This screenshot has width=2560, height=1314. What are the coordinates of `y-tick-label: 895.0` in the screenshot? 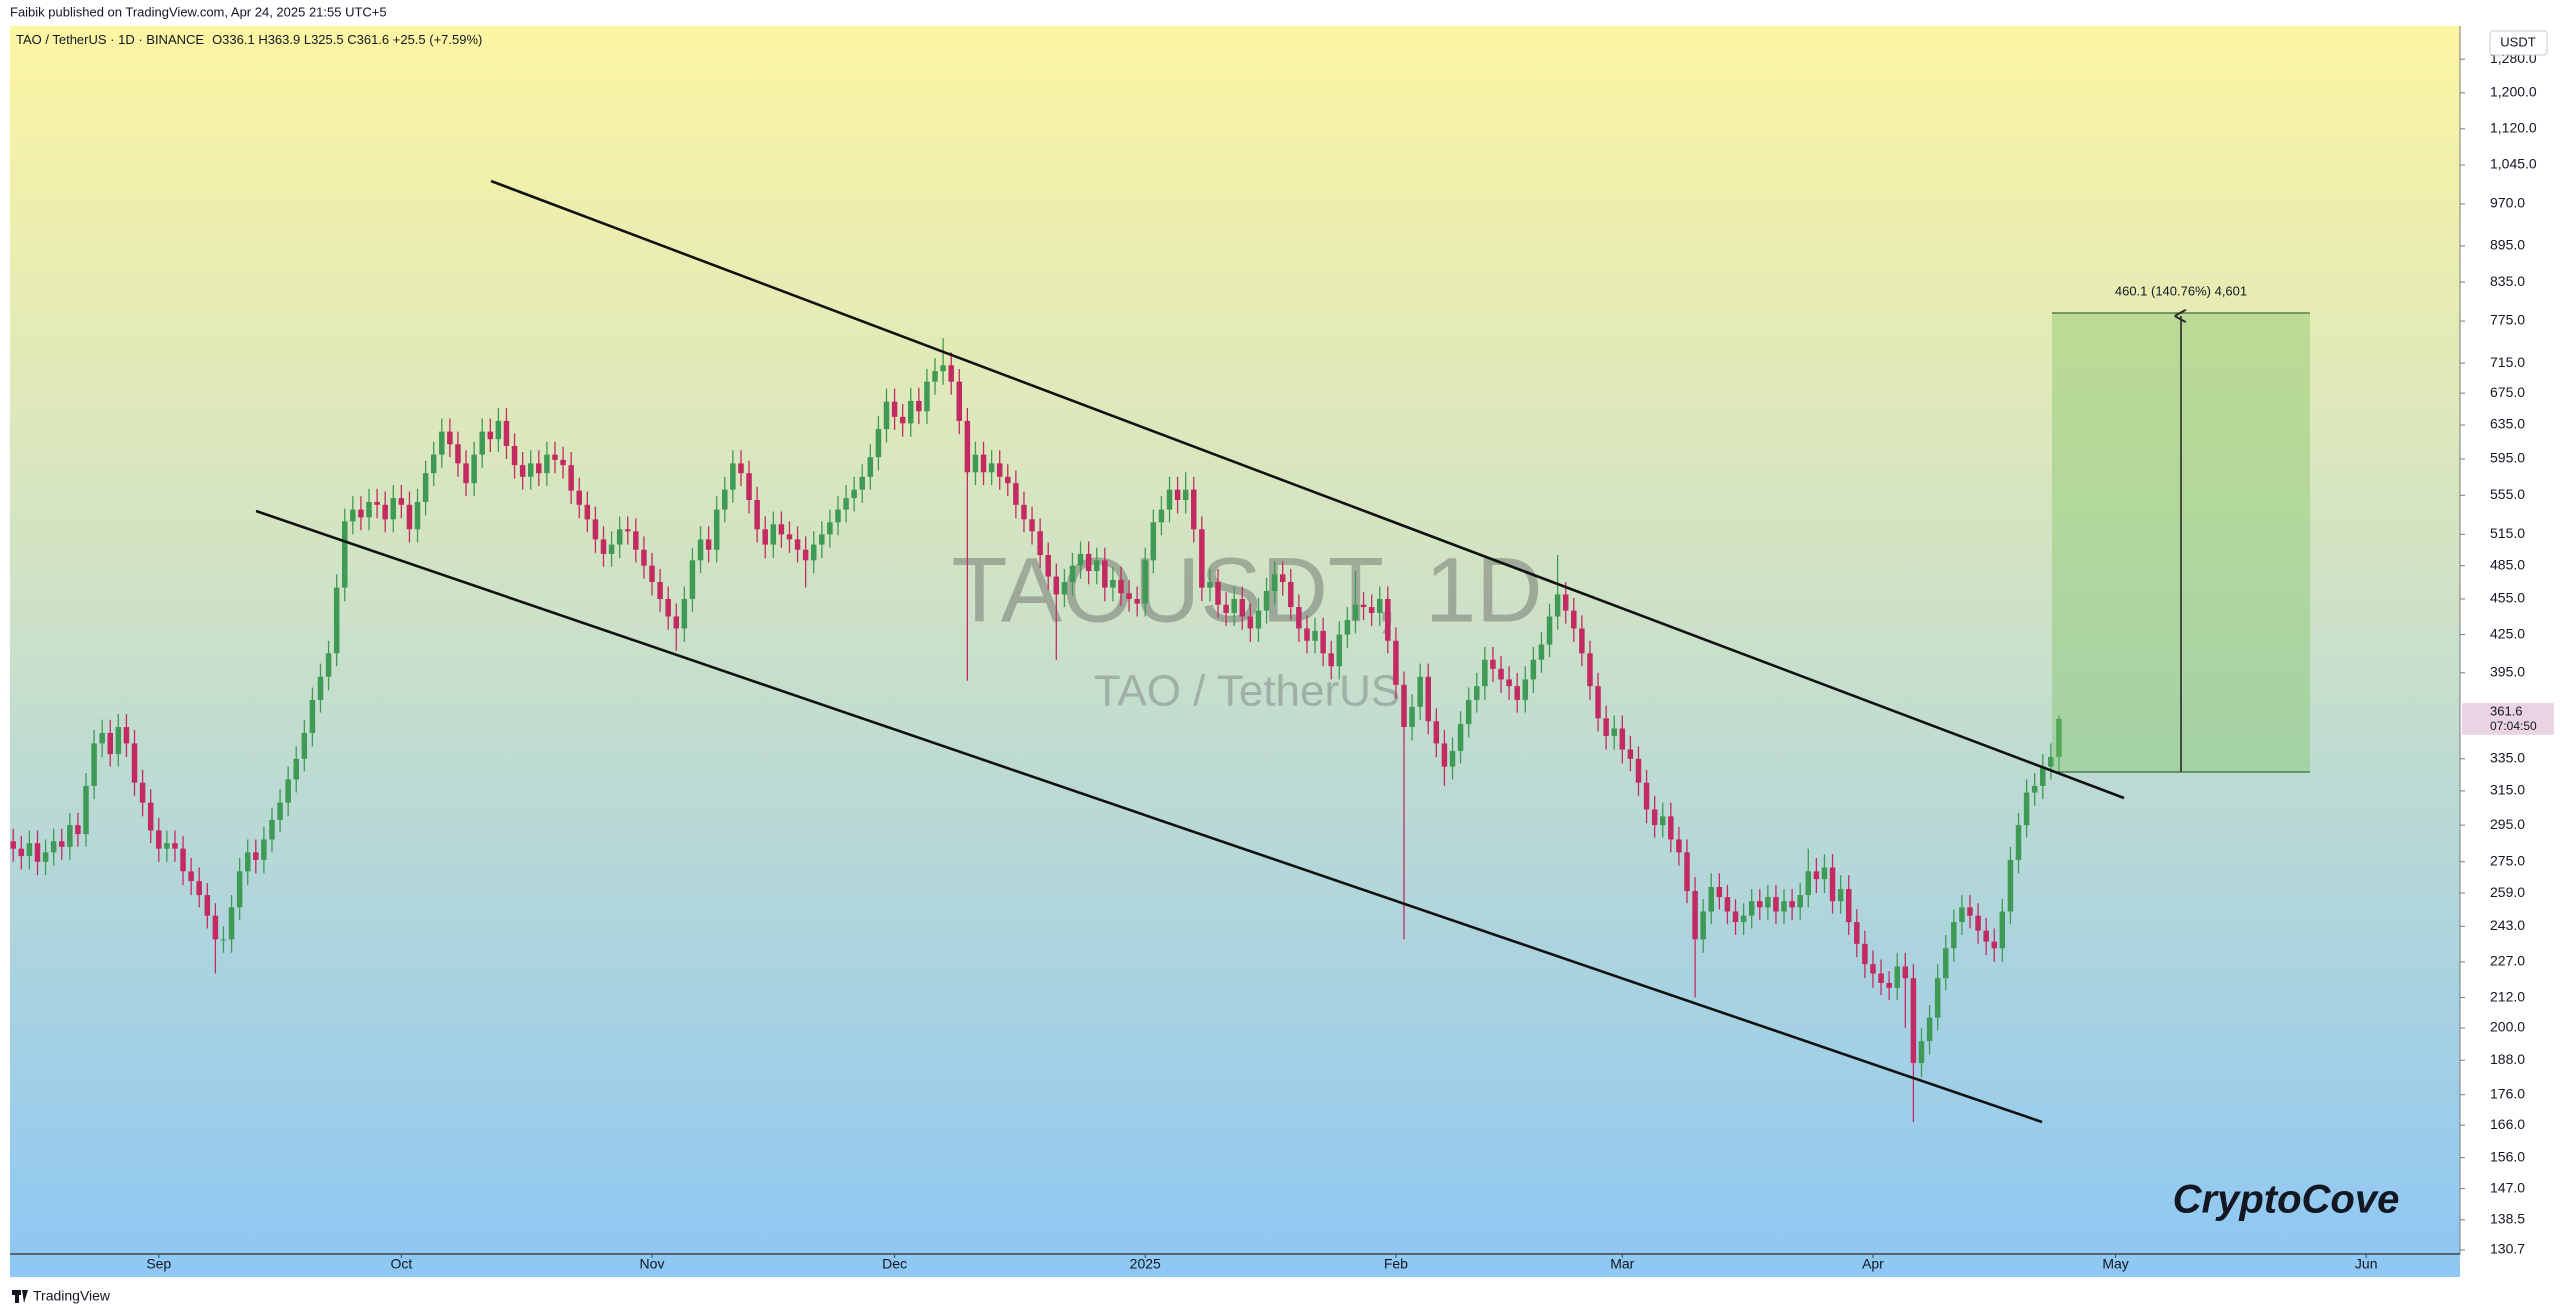 It's located at (2507, 245).